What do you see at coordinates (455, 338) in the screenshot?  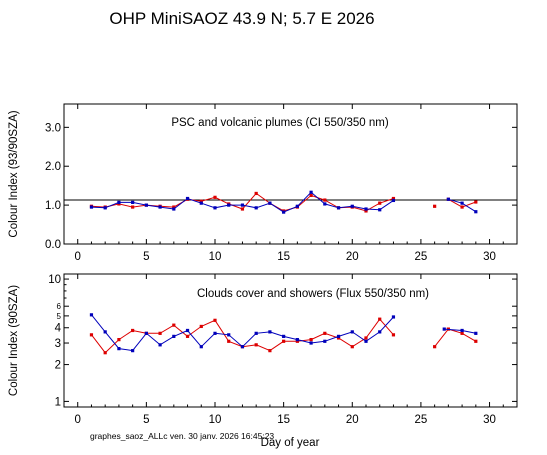 I see `series-line-red` at bounding box center [455, 338].